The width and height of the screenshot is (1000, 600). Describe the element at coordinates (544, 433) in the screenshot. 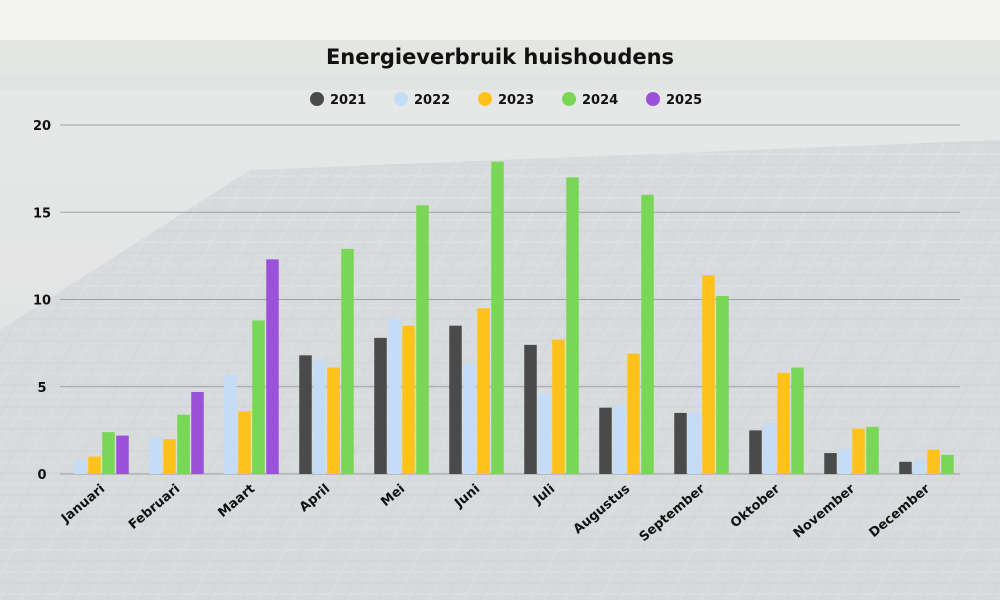

I see `bar-juli-2022` at that location.